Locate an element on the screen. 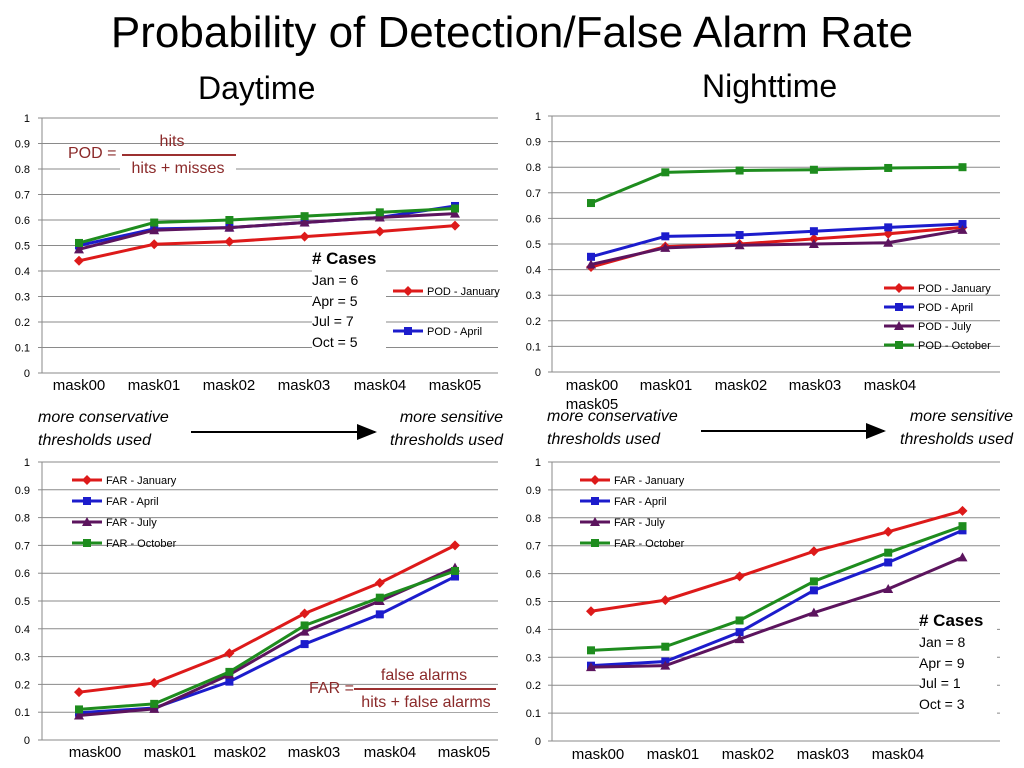 This screenshot has width=1024, height=768. night-cases-line: Apr = 9 is located at coordinates (942, 662).